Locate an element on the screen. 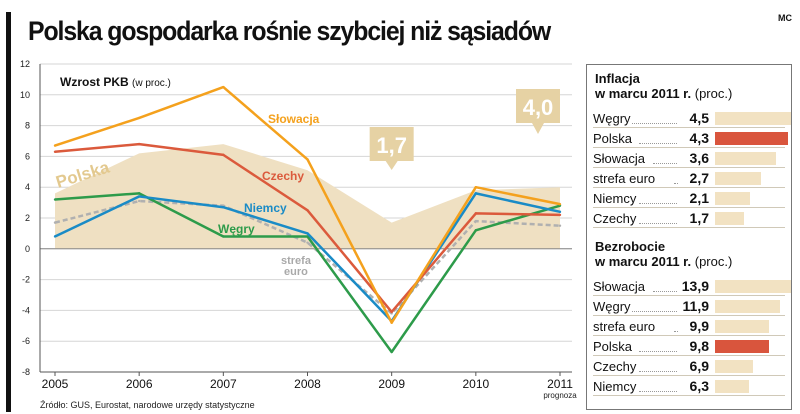  x-tick-label: 2011 is located at coordinates (560, 384).